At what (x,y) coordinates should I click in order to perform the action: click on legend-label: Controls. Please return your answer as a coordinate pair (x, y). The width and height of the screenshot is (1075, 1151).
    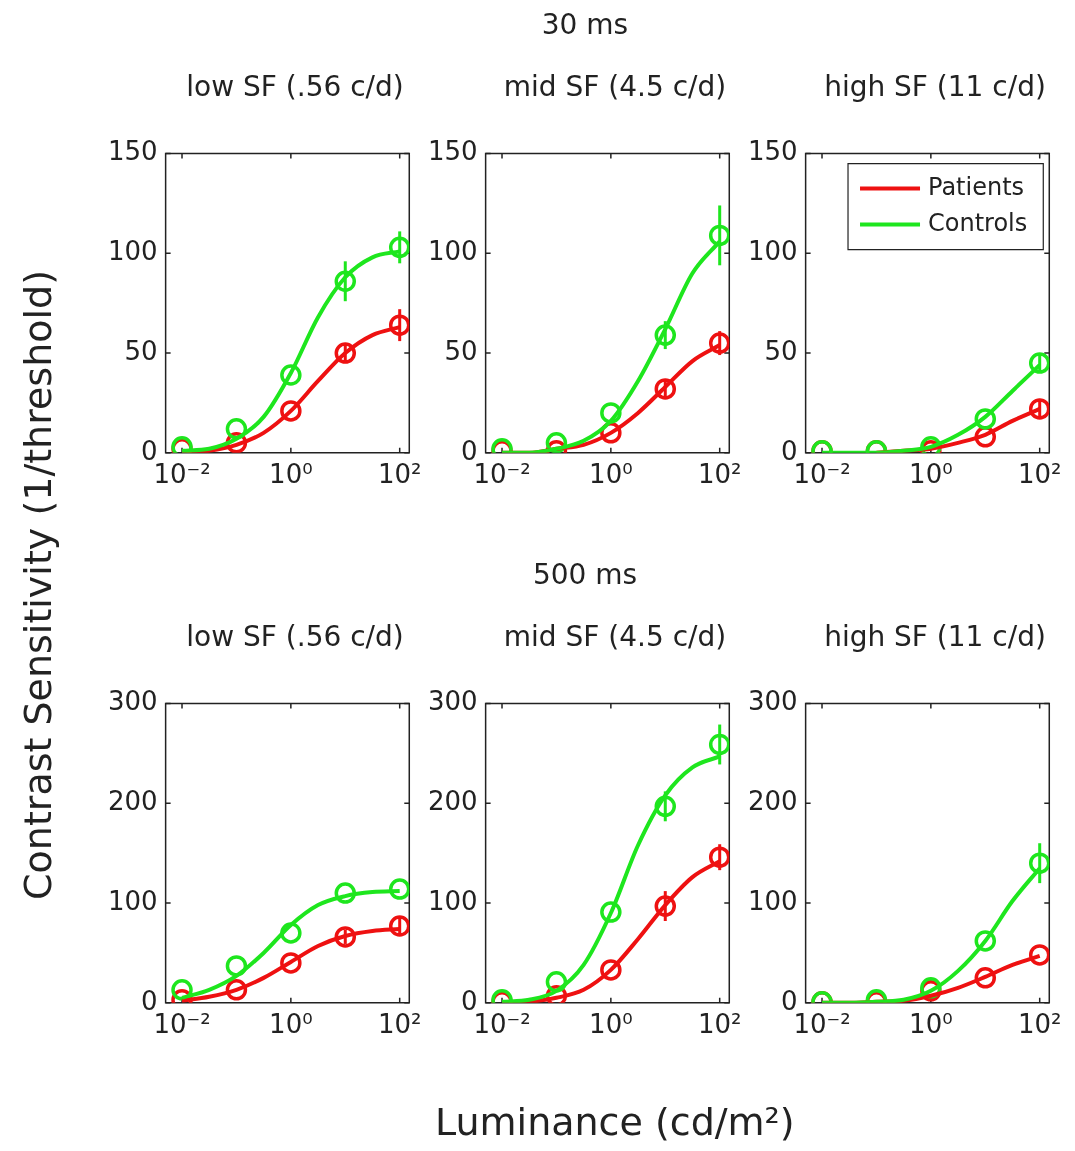
    Looking at the image, I should click on (978, 222).